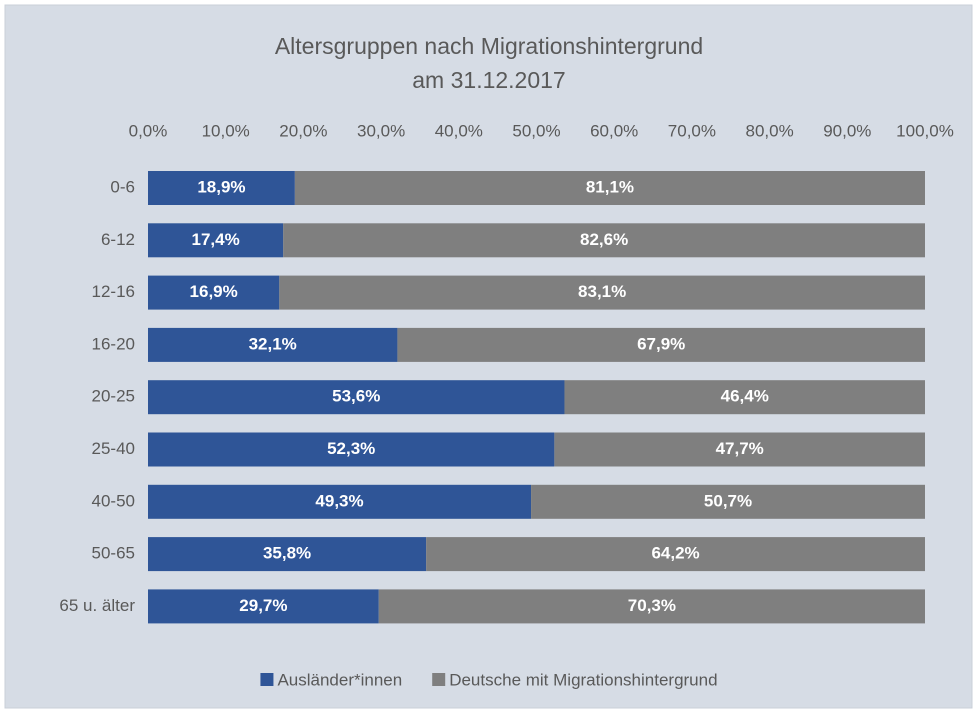 The width and height of the screenshot is (979, 713). What do you see at coordinates (381, 130) in the screenshot?
I see `x-tick-label: 30,0%` at bounding box center [381, 130].